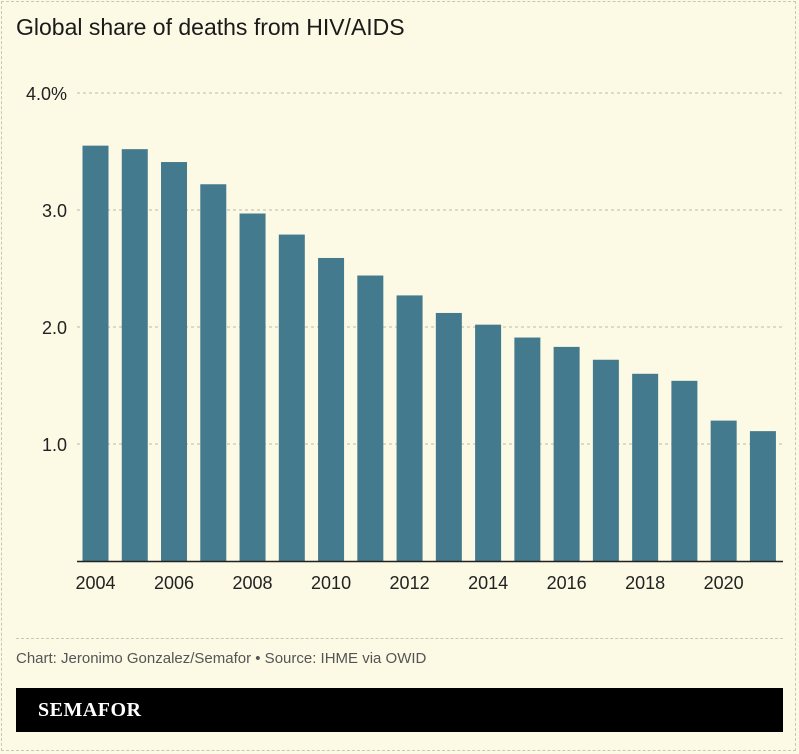 The width and height of the screenshot is (799, 754). What do you see at coordinates (645, 583) in the screenshot?
I see `x-tick-label: 2018` at bounding box center [645, 583].